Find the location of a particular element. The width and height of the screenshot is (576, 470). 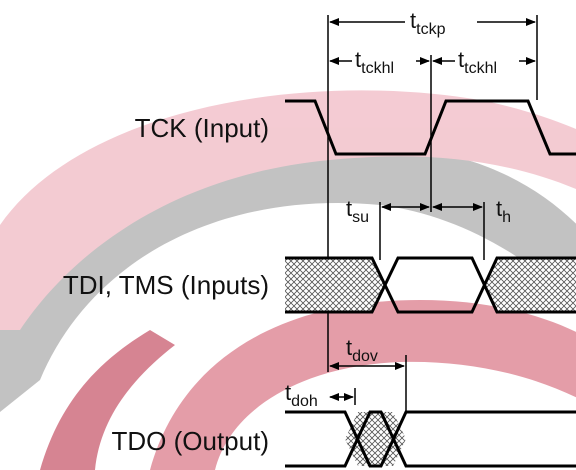

tdov-label: tdov is located at coordinates (362, 350).